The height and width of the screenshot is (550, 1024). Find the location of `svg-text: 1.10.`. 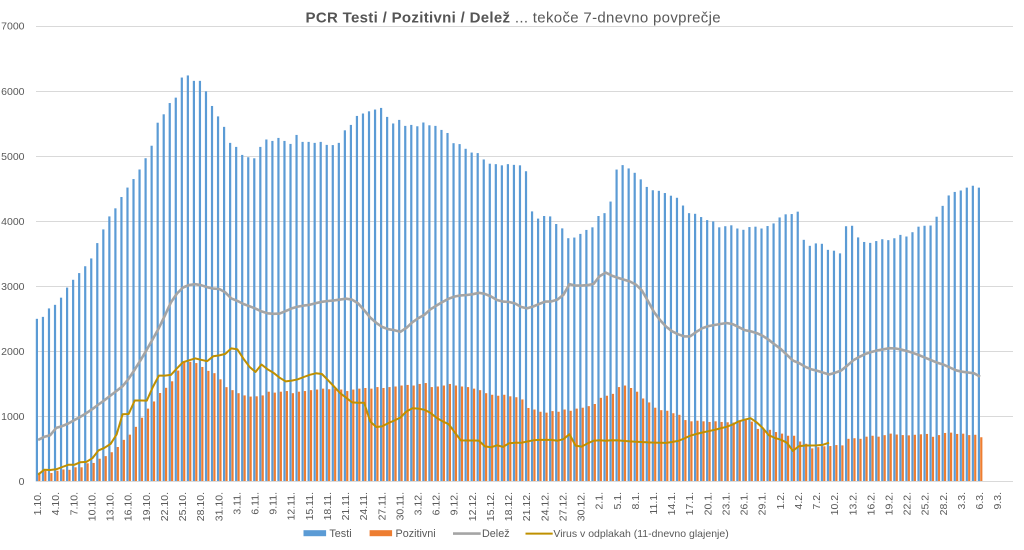

svg-text: 1.10. is located at coordinates (38, 503).